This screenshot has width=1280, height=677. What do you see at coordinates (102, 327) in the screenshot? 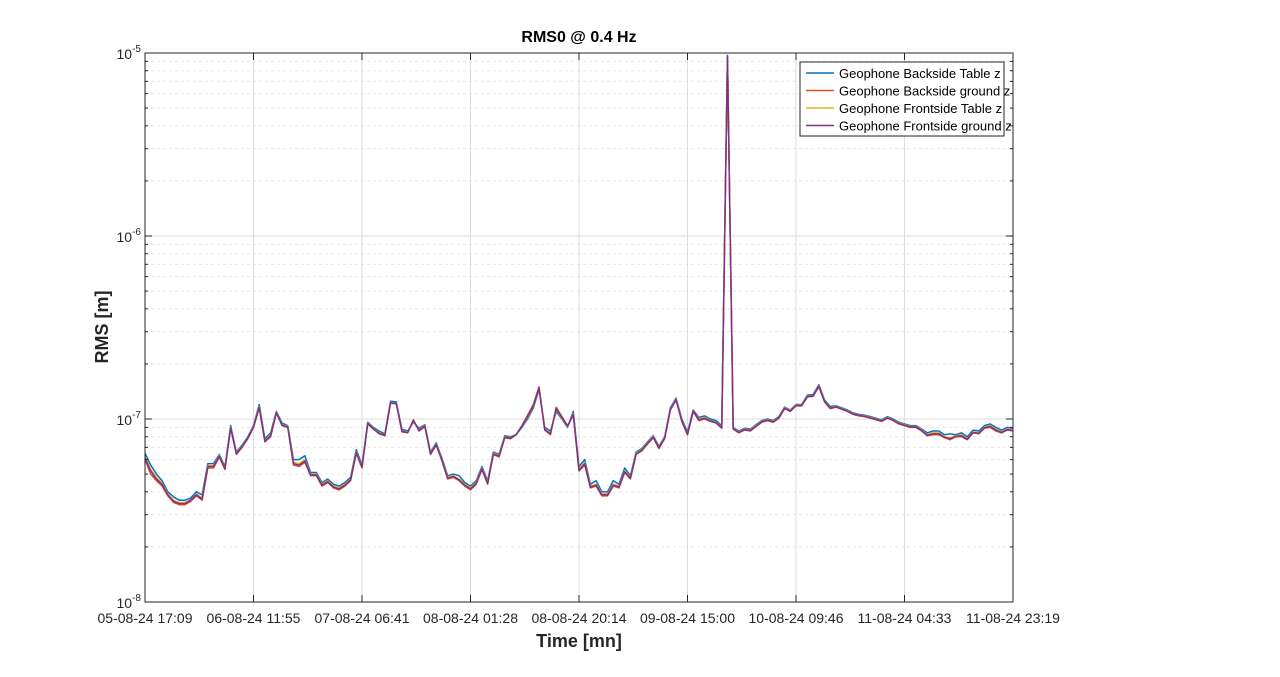
I see `y-axis-label: RMS [m]` at bounding box center [102, 327].